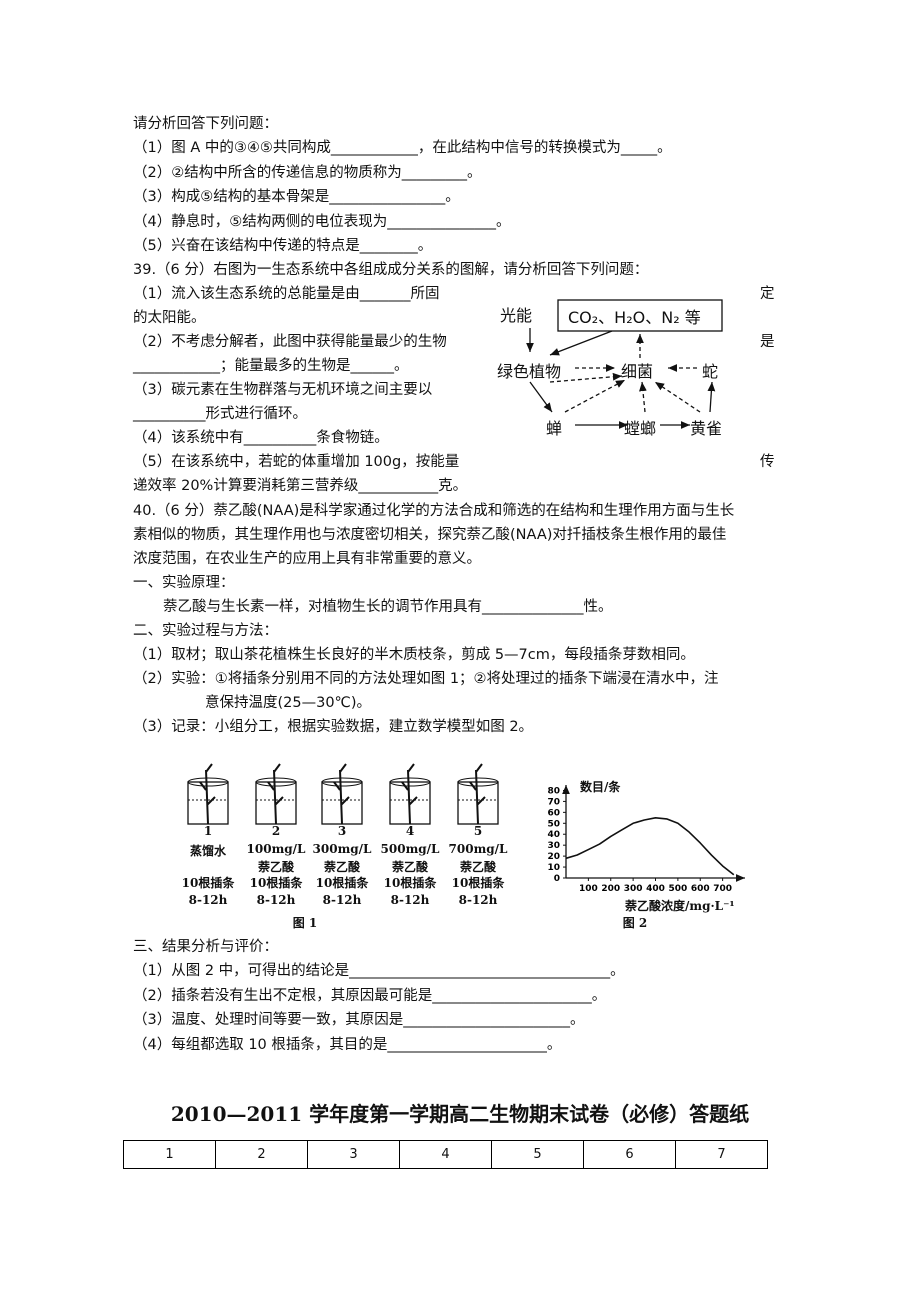 This screenshot has width=920, height=1302. I want to click on food-web-arrows, so click(624, 364).